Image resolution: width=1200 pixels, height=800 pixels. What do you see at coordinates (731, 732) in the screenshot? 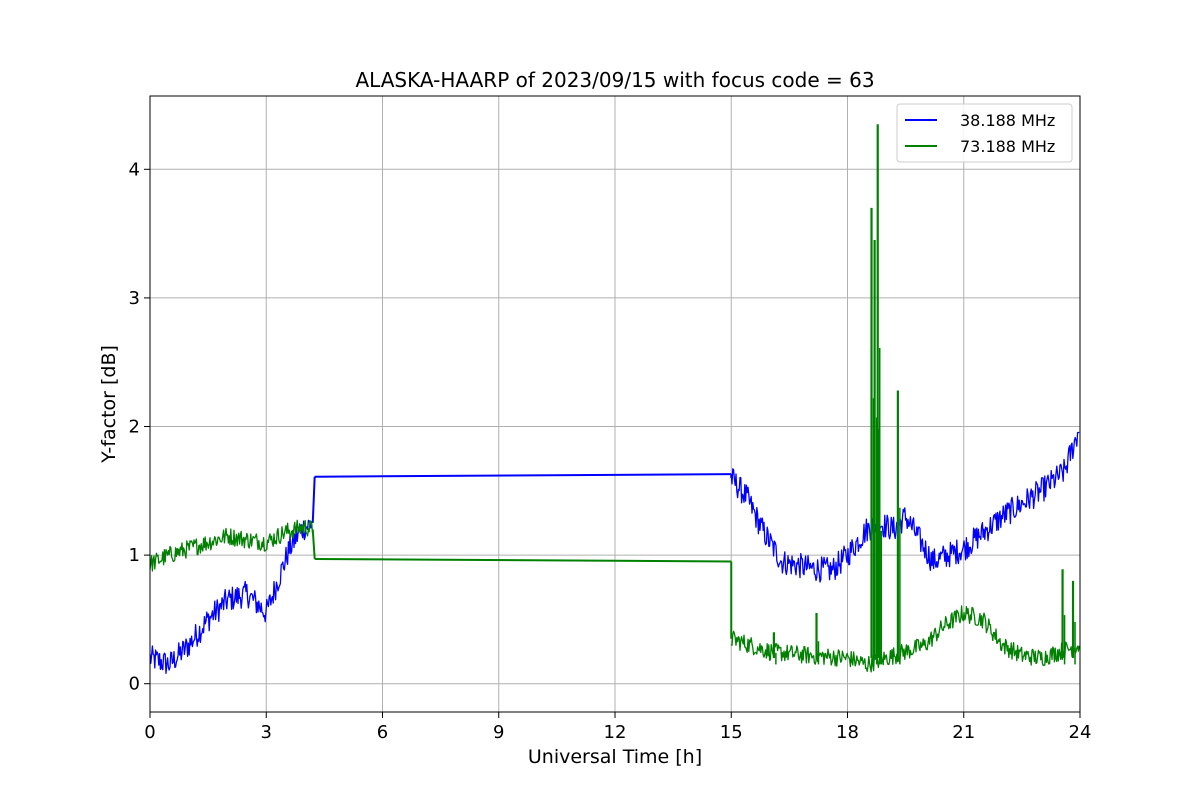
I see `x-tick-label: 15` at bounding box center [731, 732].